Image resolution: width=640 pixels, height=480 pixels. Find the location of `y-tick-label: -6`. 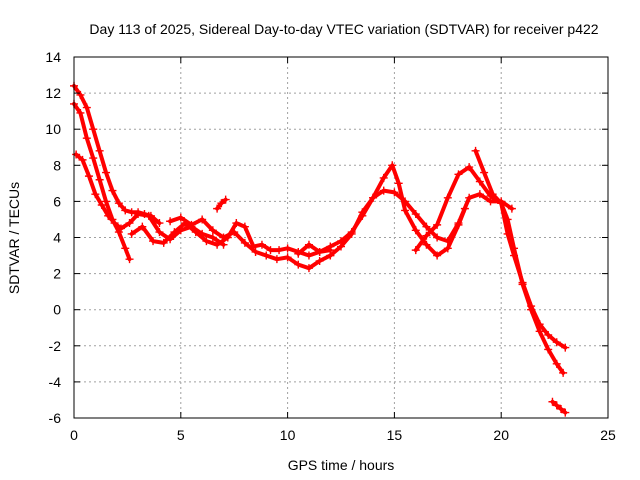

y-tick-label: -6 is located at coordinates (55, 418).